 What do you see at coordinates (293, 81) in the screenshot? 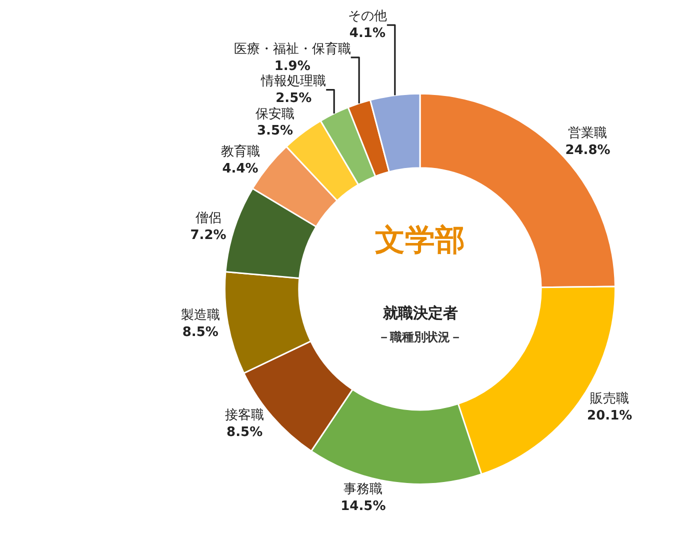
I see `slice-label: 情報処理職` at bounding box center [293, 81].